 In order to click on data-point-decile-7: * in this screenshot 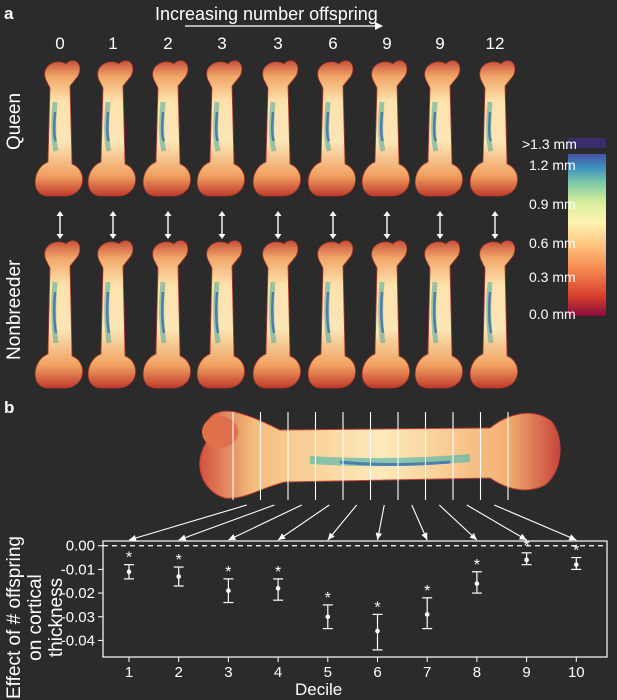, I will do `click(427, 606)`.